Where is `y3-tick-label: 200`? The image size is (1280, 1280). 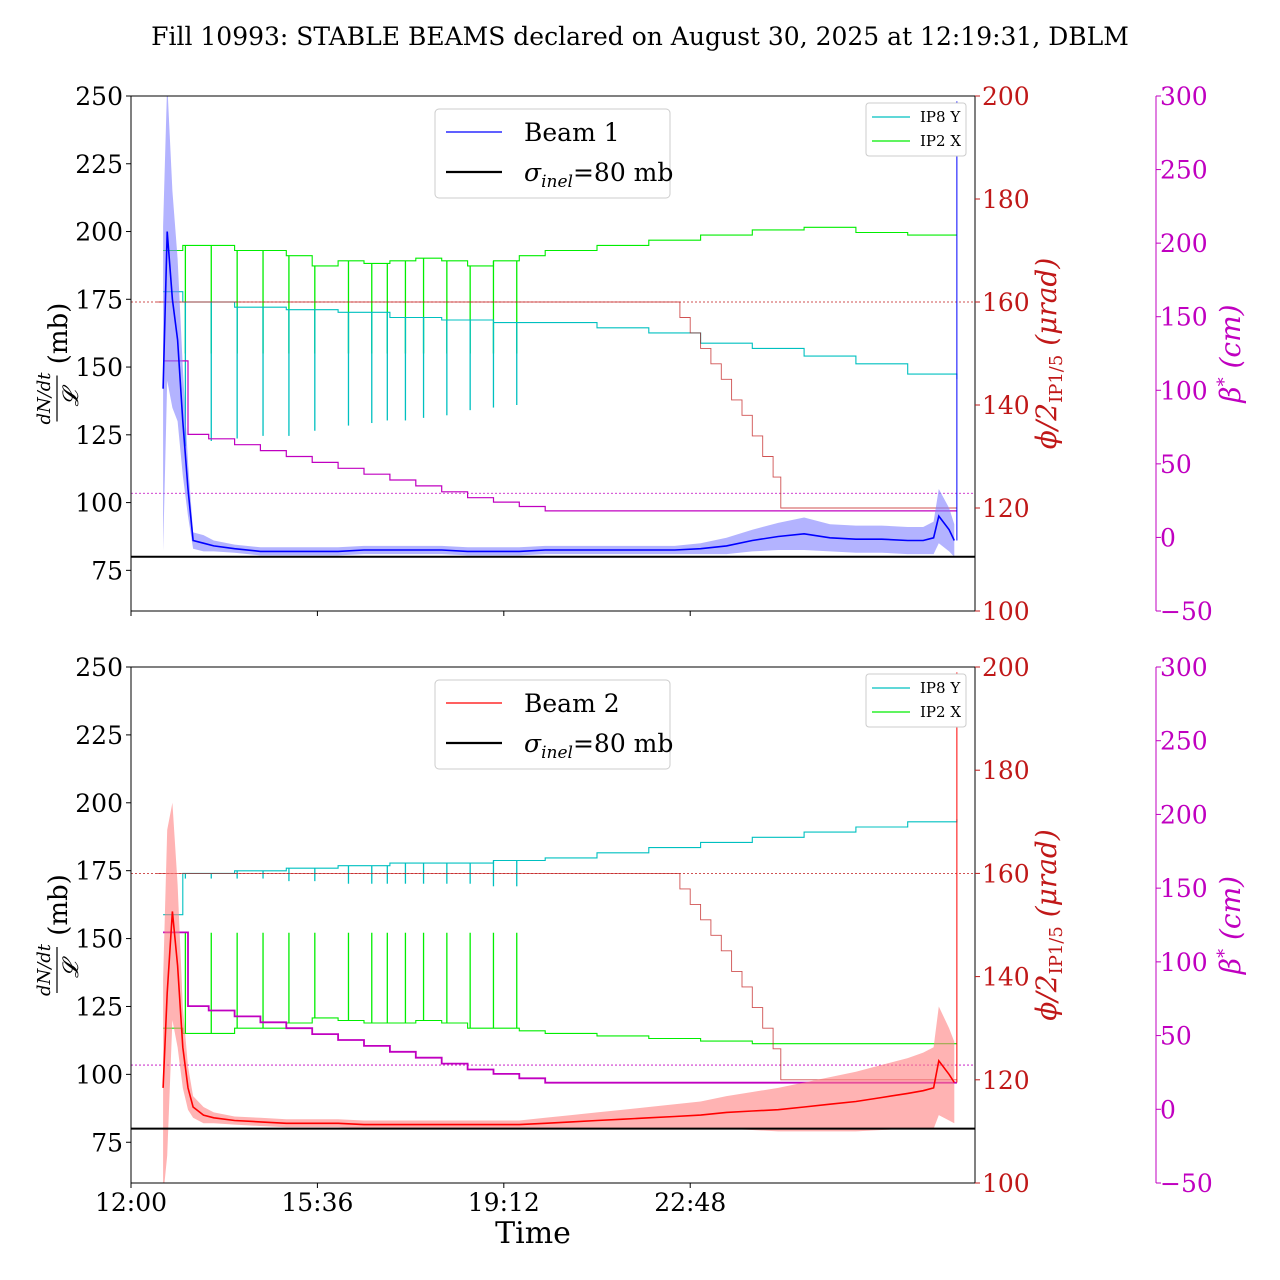 y3-tick-label: 200 is located at coordinates (1184, 243).